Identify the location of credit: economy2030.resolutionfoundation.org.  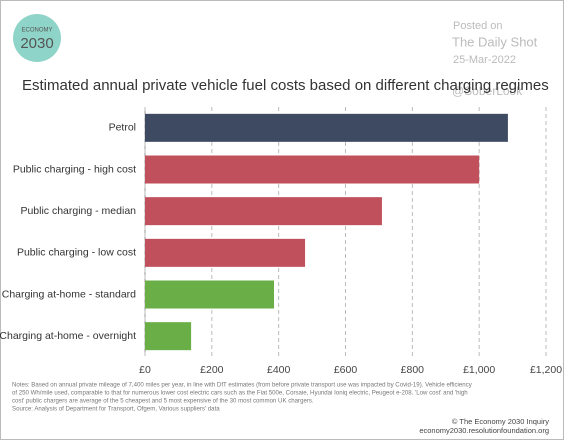
(484, 430).